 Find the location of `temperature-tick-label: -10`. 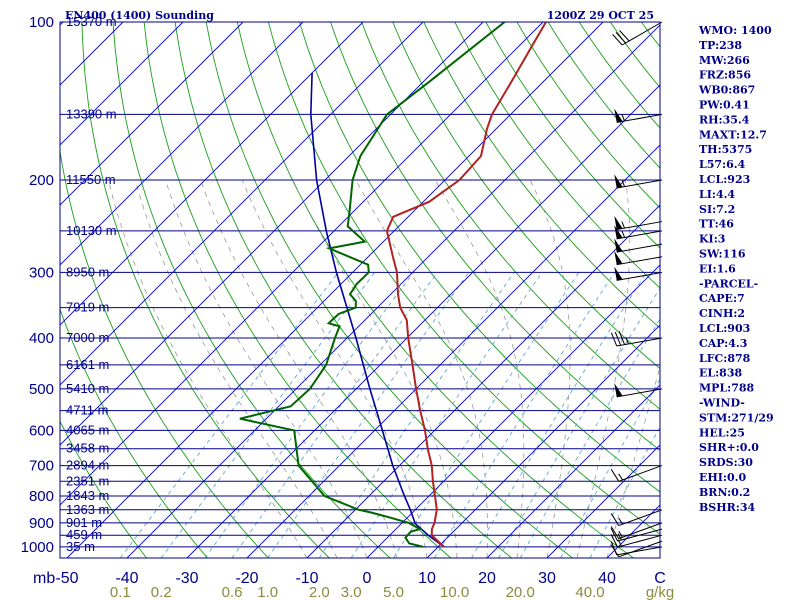

temperature-tick-label: -10 is located at coordinates (306, 578).